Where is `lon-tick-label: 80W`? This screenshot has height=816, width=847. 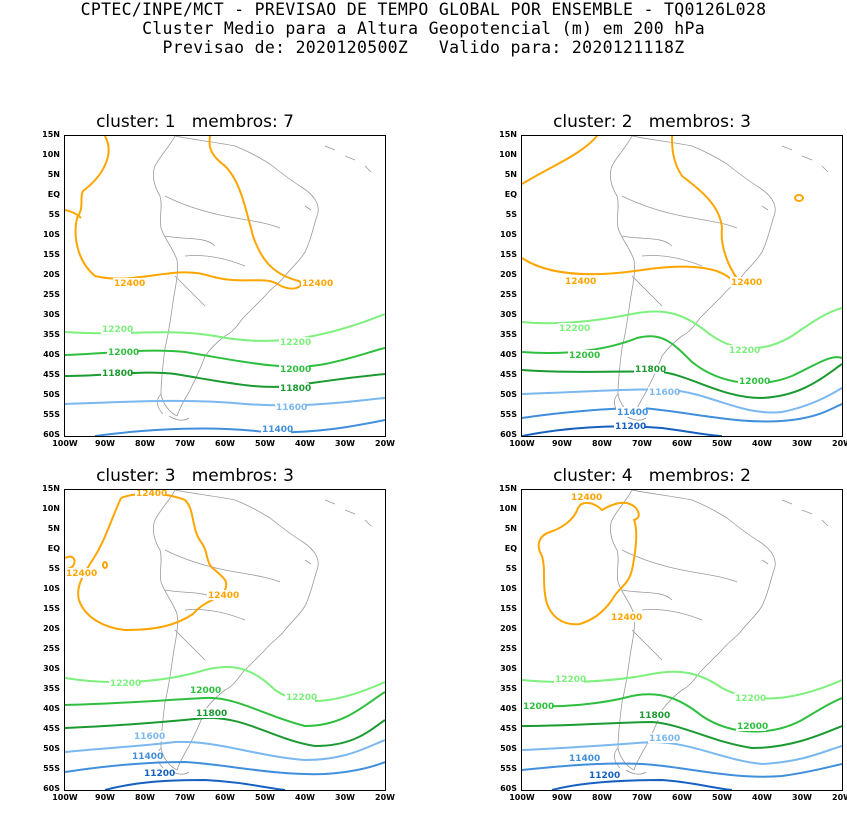
lon-tick-label: 80W is located at coordinates (602, 443).